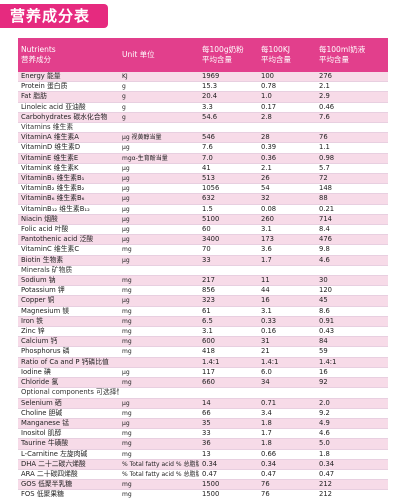  Describe the element at coordinates (287, 107) in the screenshot. I see `cell-per-100kj: 0.17` at that location.